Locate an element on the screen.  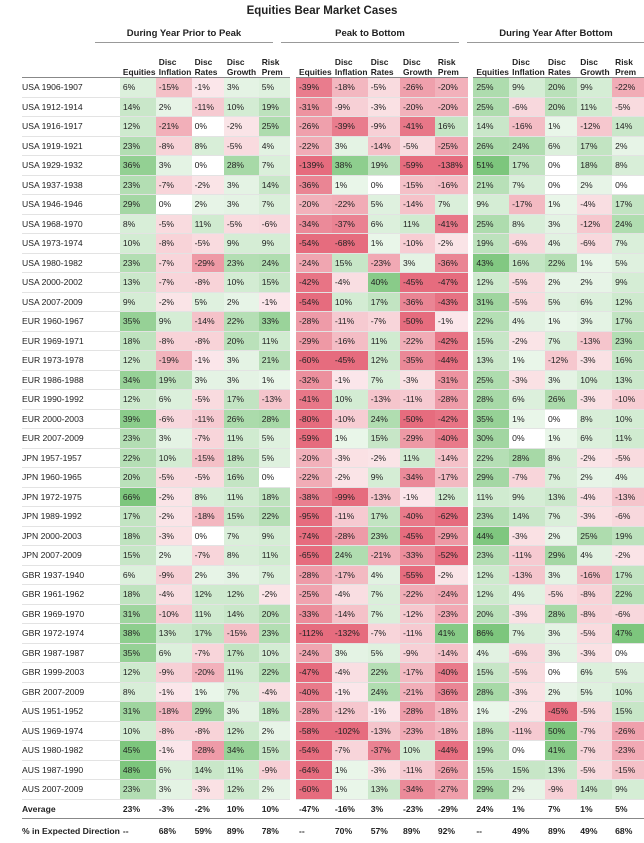
table-cell: 20% is located at coordinates (561, 107).